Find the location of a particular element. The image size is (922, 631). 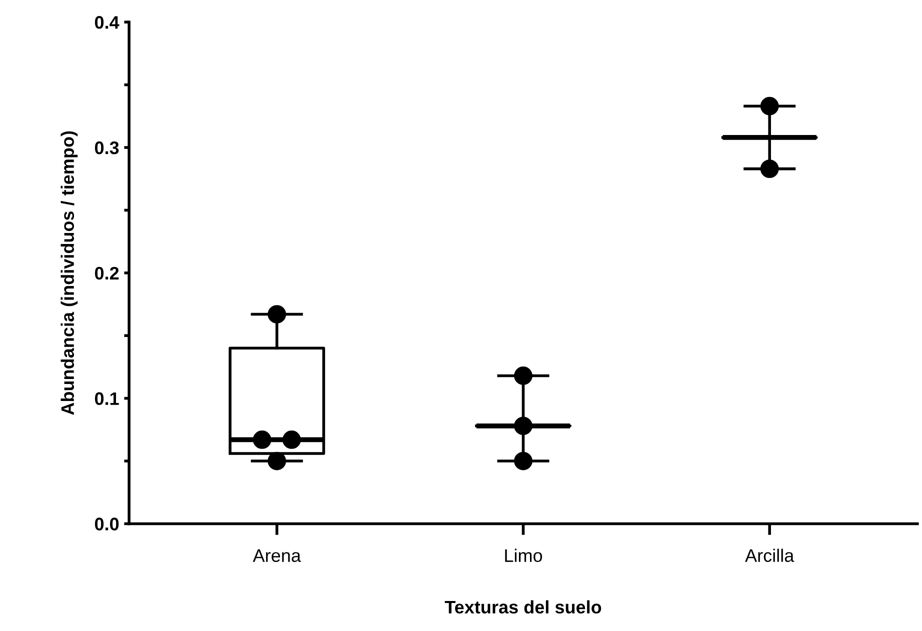

y-tick-label: 0.2 is located at coordinates (106, 273).